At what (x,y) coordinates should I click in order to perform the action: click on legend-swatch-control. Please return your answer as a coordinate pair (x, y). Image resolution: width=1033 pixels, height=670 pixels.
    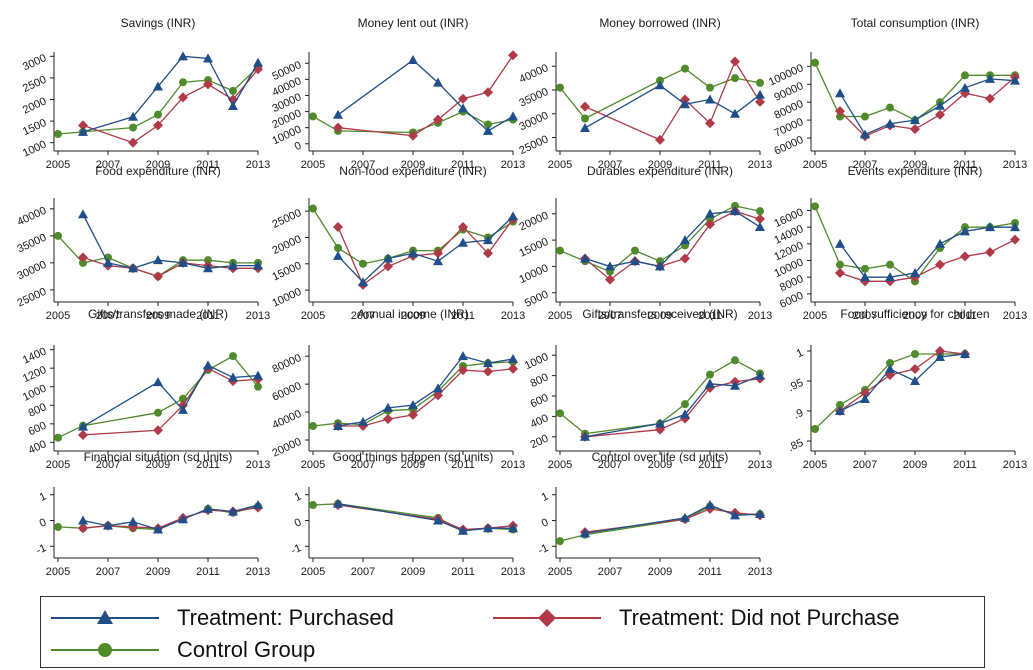
    Looking at the image, I should click on (105, 650).